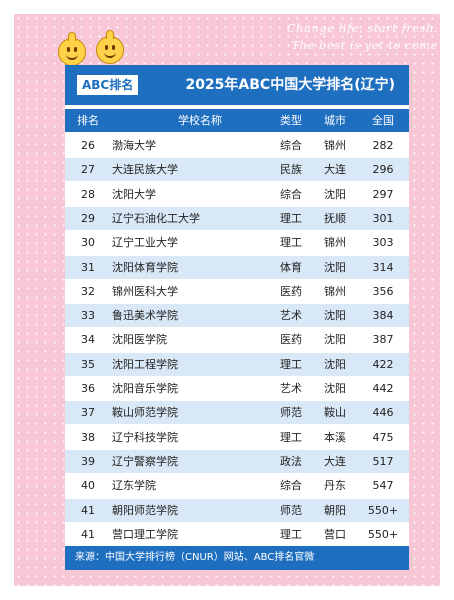 This screenshot has height=600, width=454. Describe the element at coordinates (145, 510) in the screenshot. I see `school-name-cell: 朝阳师范学院` at that location.